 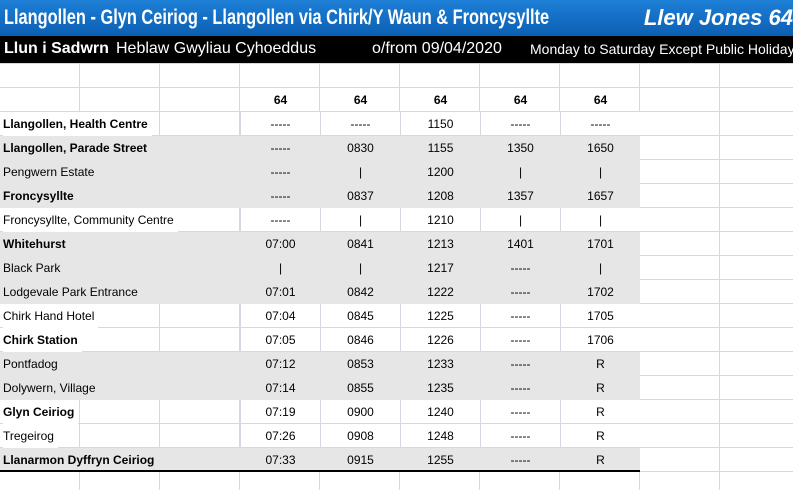 What do you see at coordinates (440, 435) in the screenshot?
I see `departure-time: 1248` at bounding box center [440, 435].